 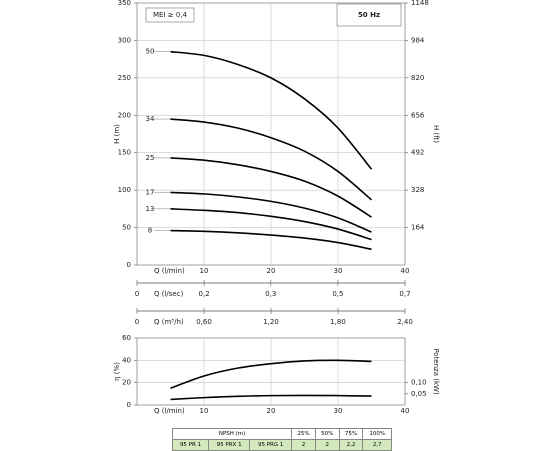 What do you see at coordinates (204, 322) in the screenshot?
I see `x-tick-label: 0,60` at bounding box center [204, 322].